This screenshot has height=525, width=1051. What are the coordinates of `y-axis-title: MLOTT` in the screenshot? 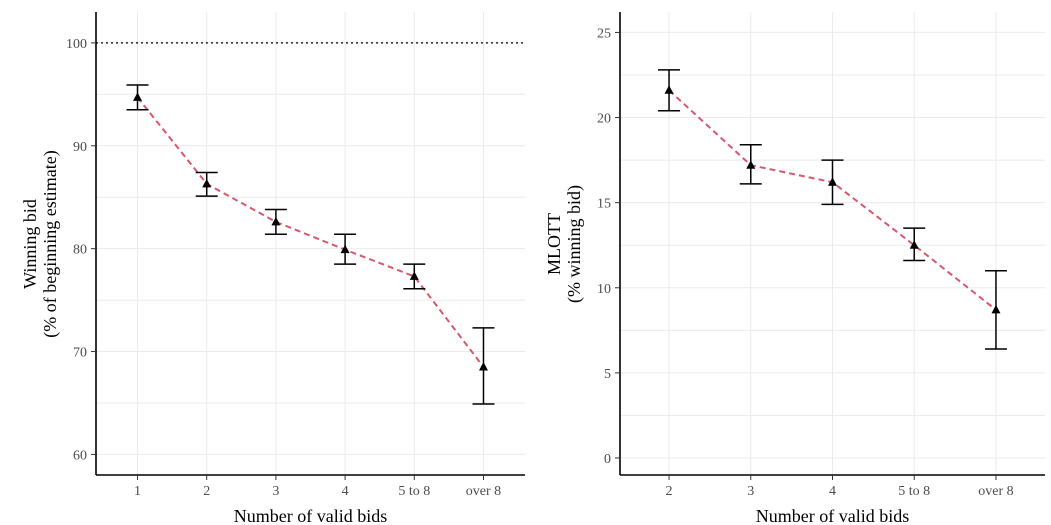 It's located at (554, 244).